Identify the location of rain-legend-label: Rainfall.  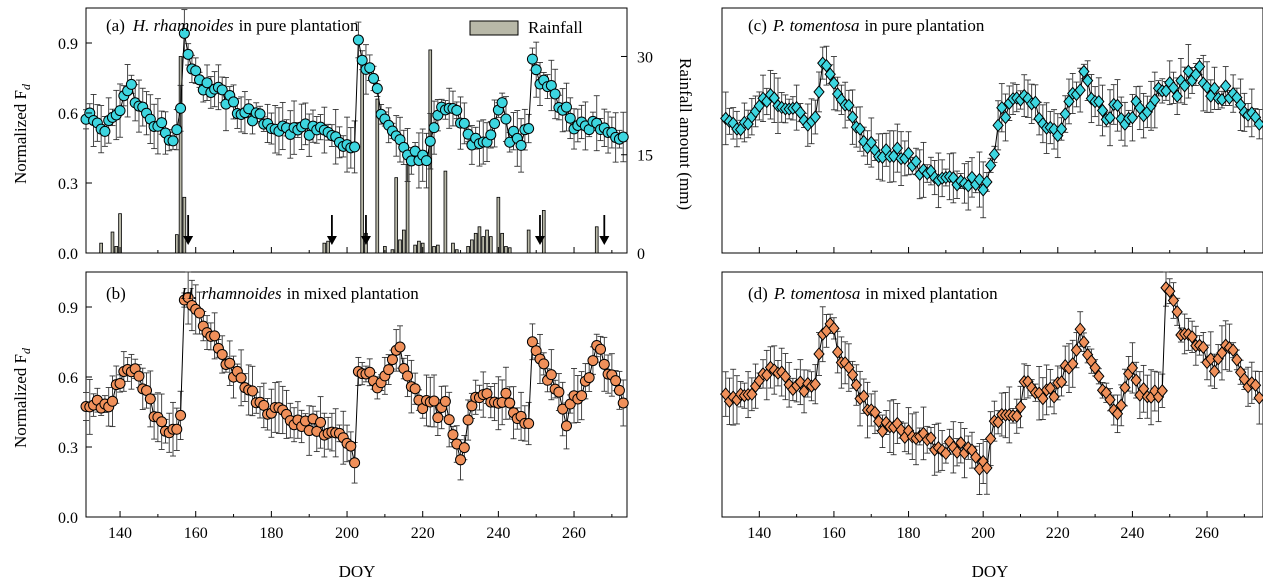
(555, 27).